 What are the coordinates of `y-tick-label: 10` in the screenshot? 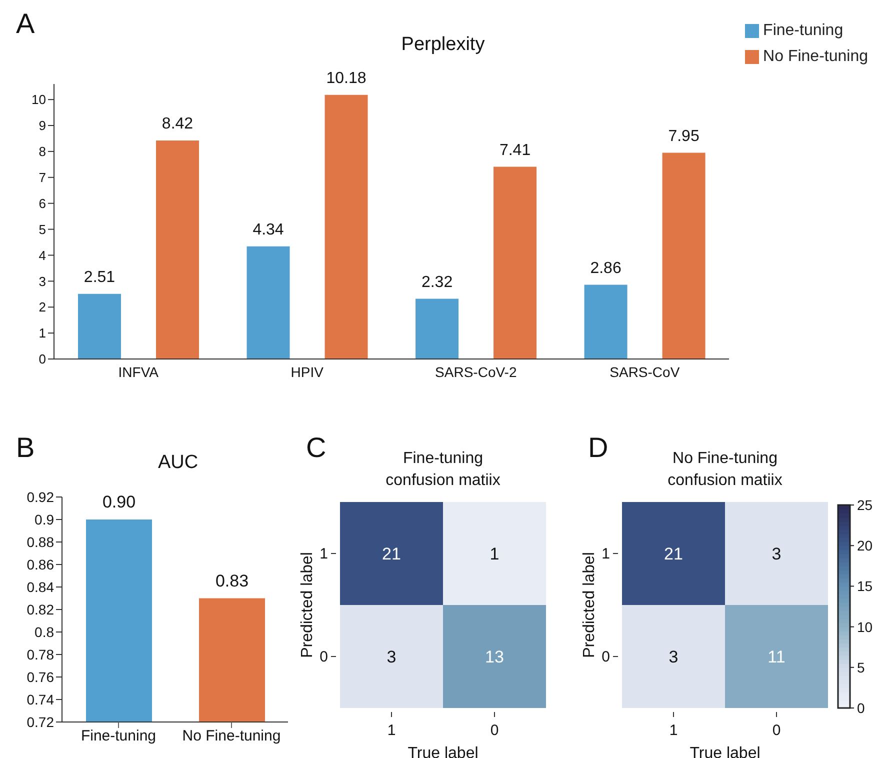 It's located at (39, 100).